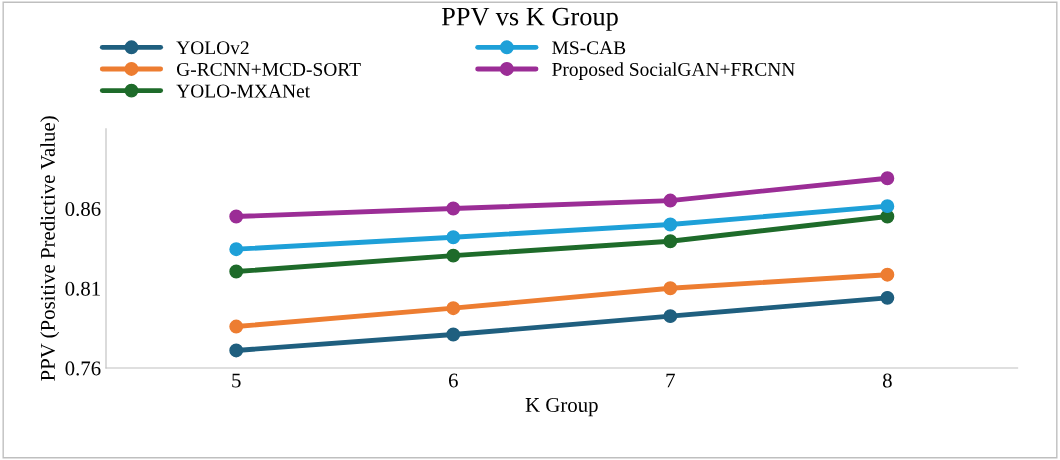 This screenshot has width=1060, height=460. Describe the element at coordinates (243, 91) in the screenshot. I see `legend-label: YOLO-MXANet` at that location.